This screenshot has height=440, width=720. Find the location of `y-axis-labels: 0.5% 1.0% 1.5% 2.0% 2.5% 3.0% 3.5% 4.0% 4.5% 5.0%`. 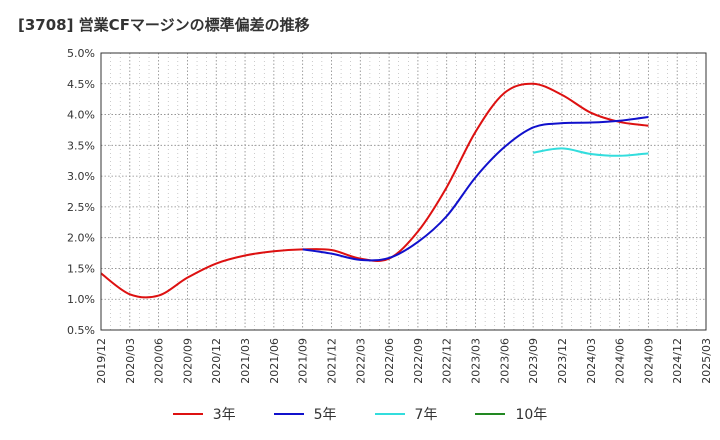

y-axis-labels: 0.5% 1.0% 1.5% 2.0% 2.5% 3.0% 3.5% 4.0% 4.5% 5.0% is located at coordinates (81, 192).